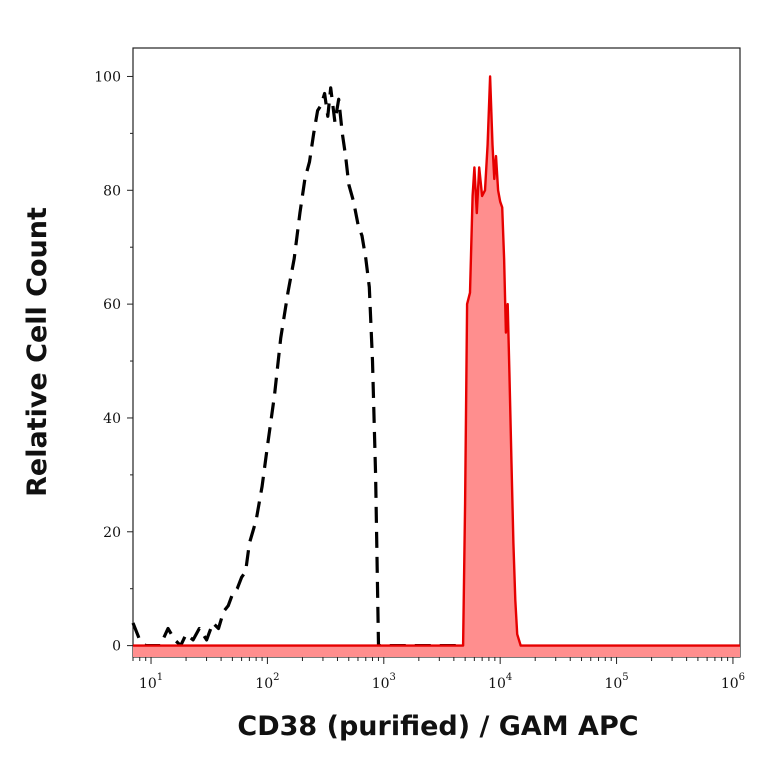 This screenshot has height=764, width=764. I want to click on y-tick-label: 80, so click(112, 191).